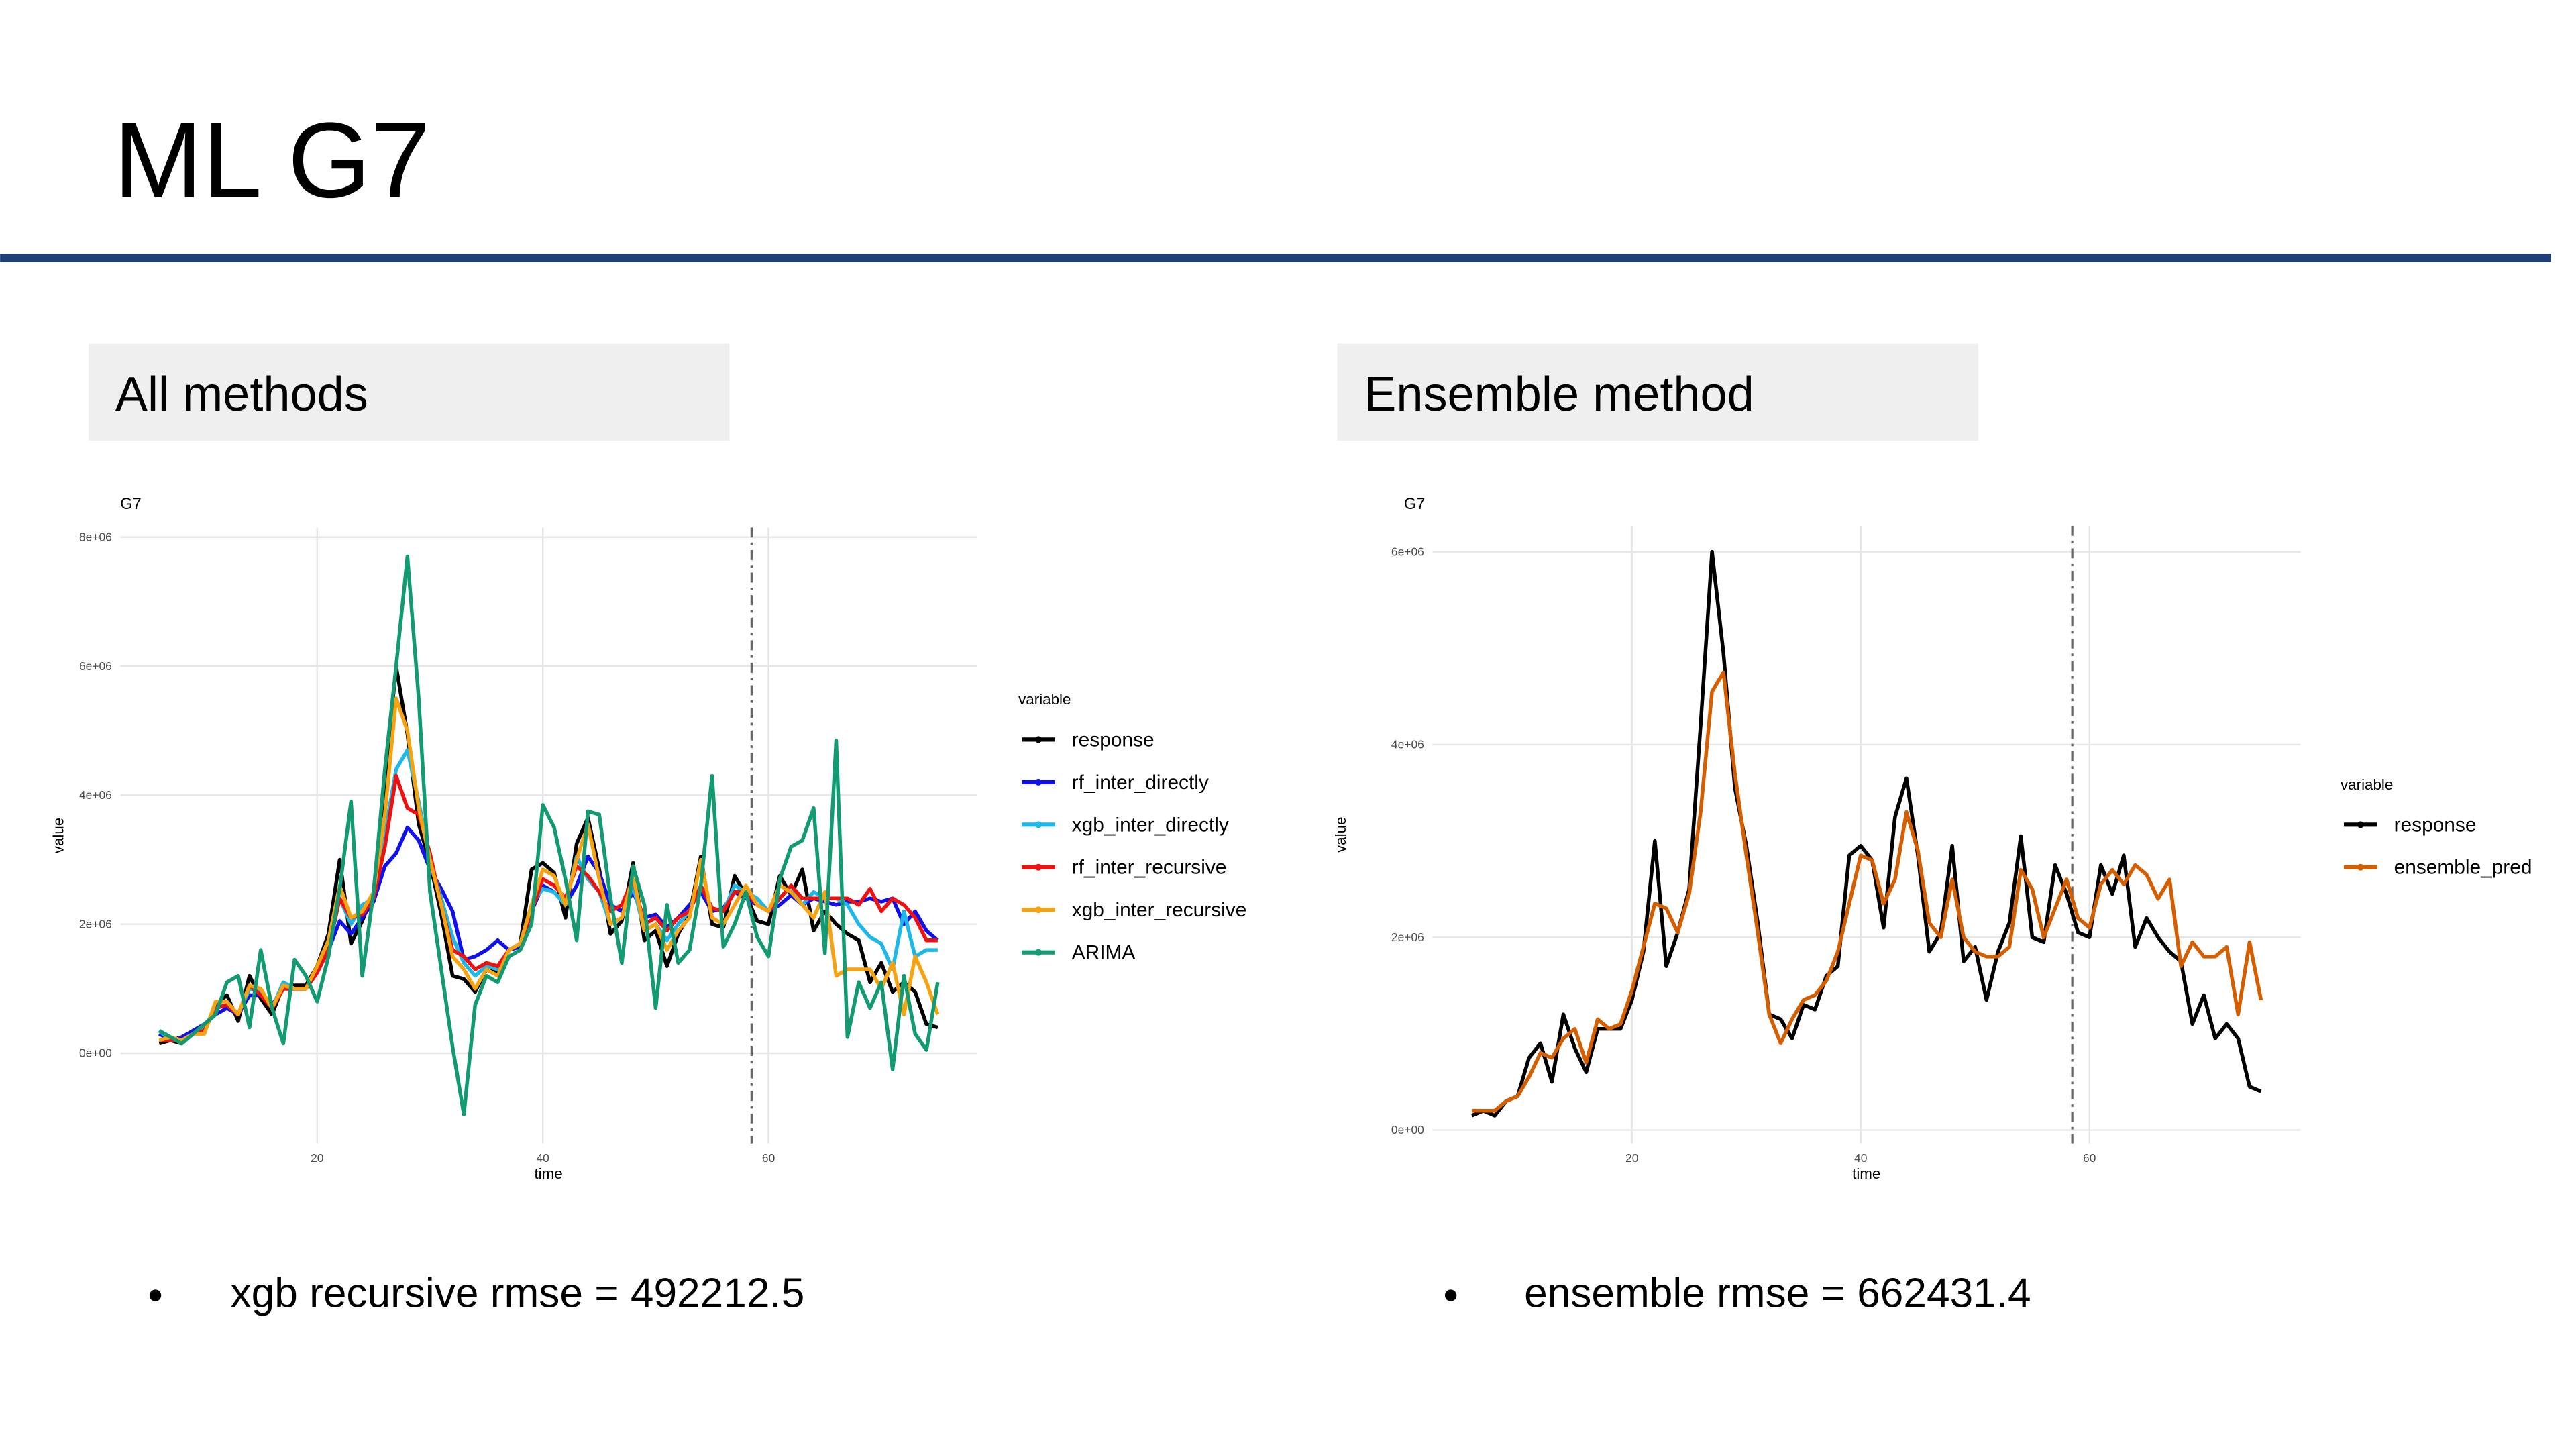 This screenshot has width=2576, height=1449. What do you see at coordinates (2463, 868) in the screenshot?
I see `legend-label: ensemble_pred` at bounding box center [2463, 868].